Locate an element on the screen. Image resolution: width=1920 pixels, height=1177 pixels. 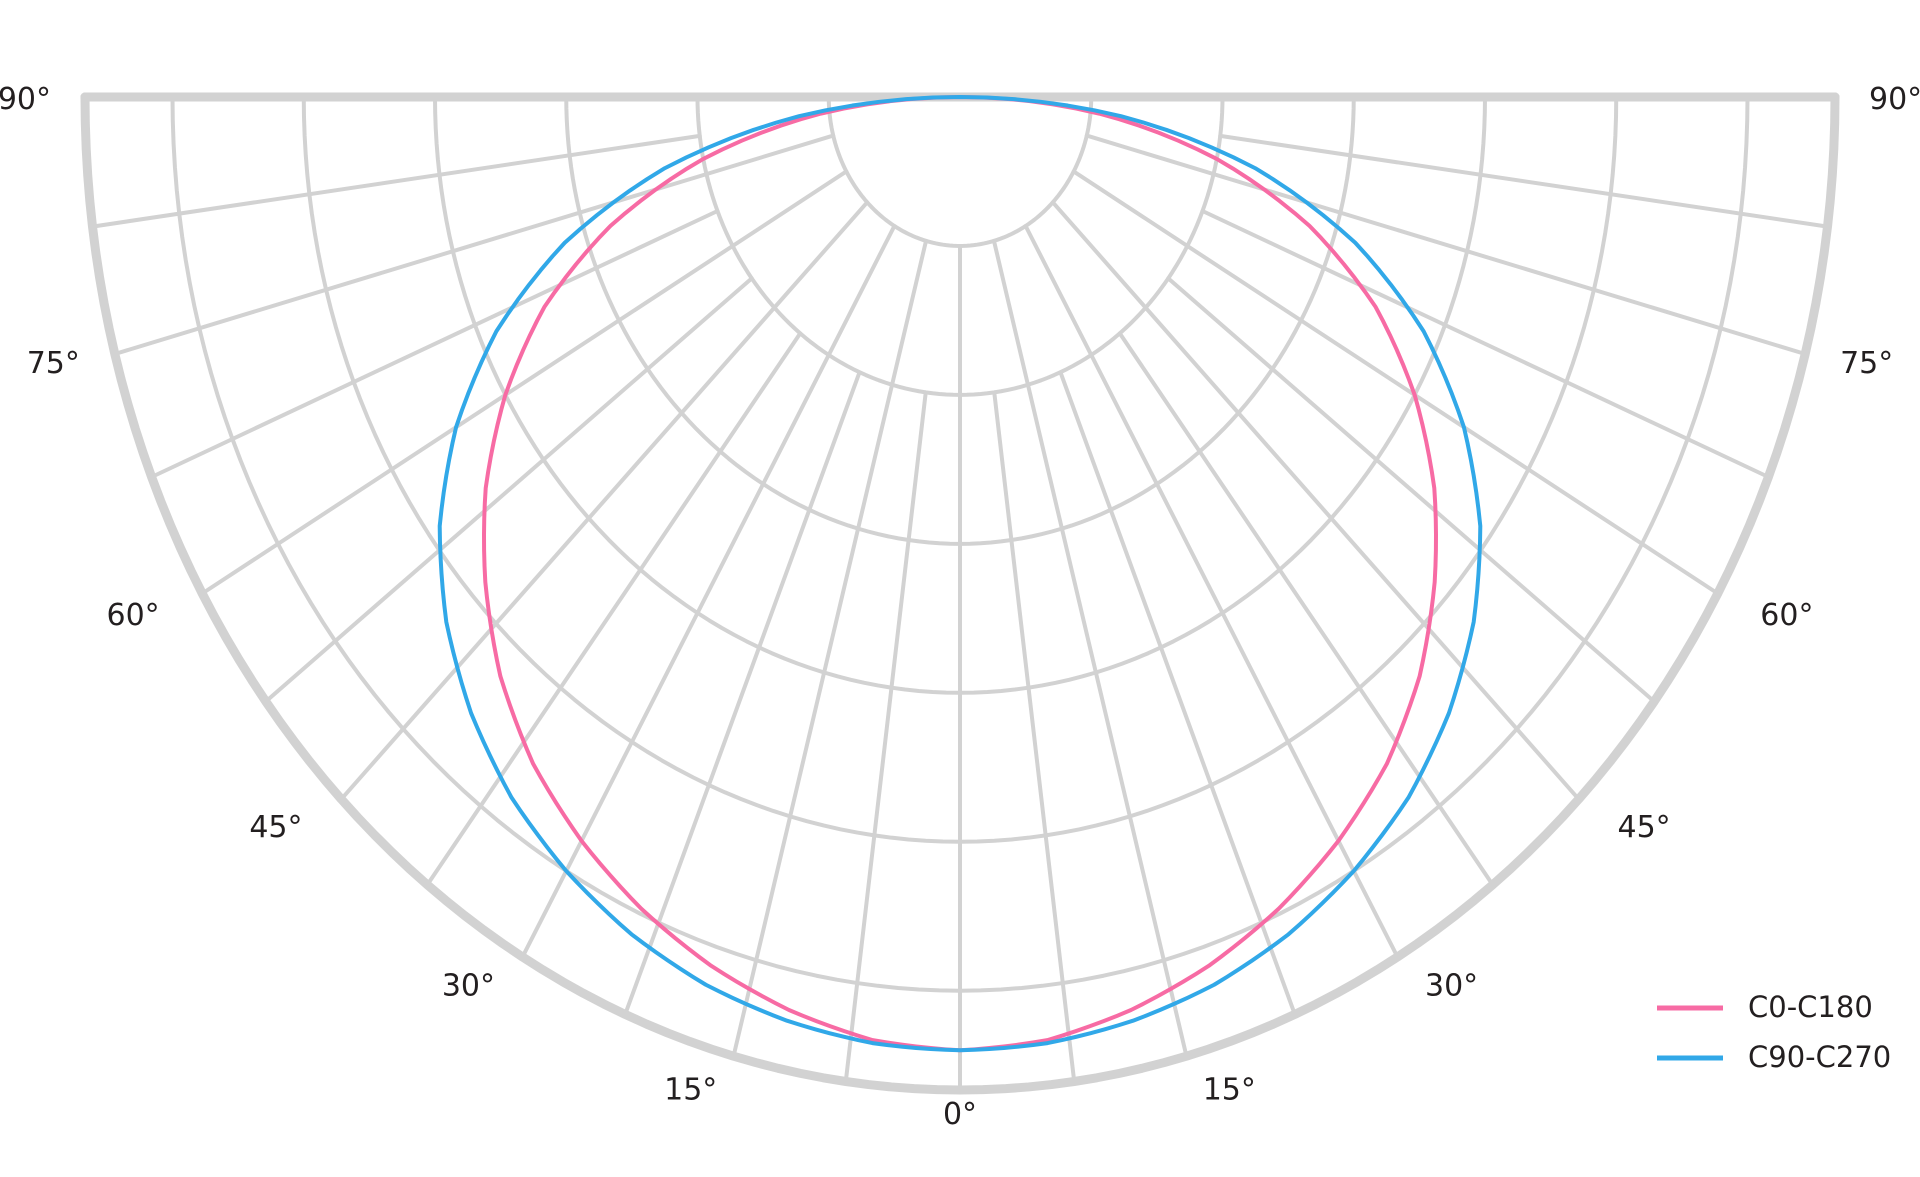
angle-tick-left-90: 90° is located at coordinates (25, 99).